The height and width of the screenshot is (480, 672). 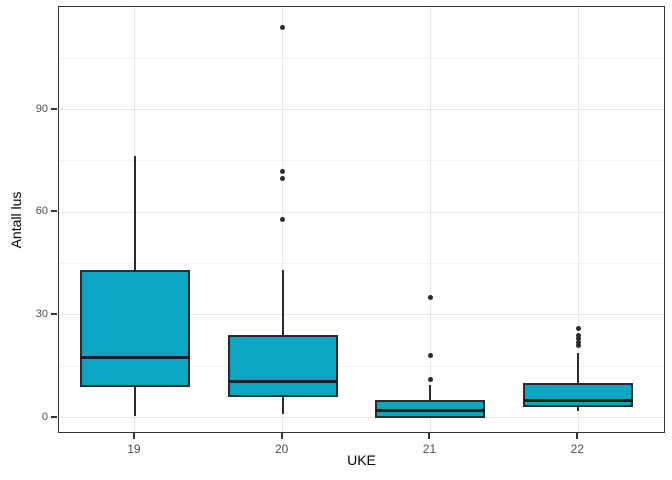 I want to click on x-tick-label: 19, so click(x=134, y=449).